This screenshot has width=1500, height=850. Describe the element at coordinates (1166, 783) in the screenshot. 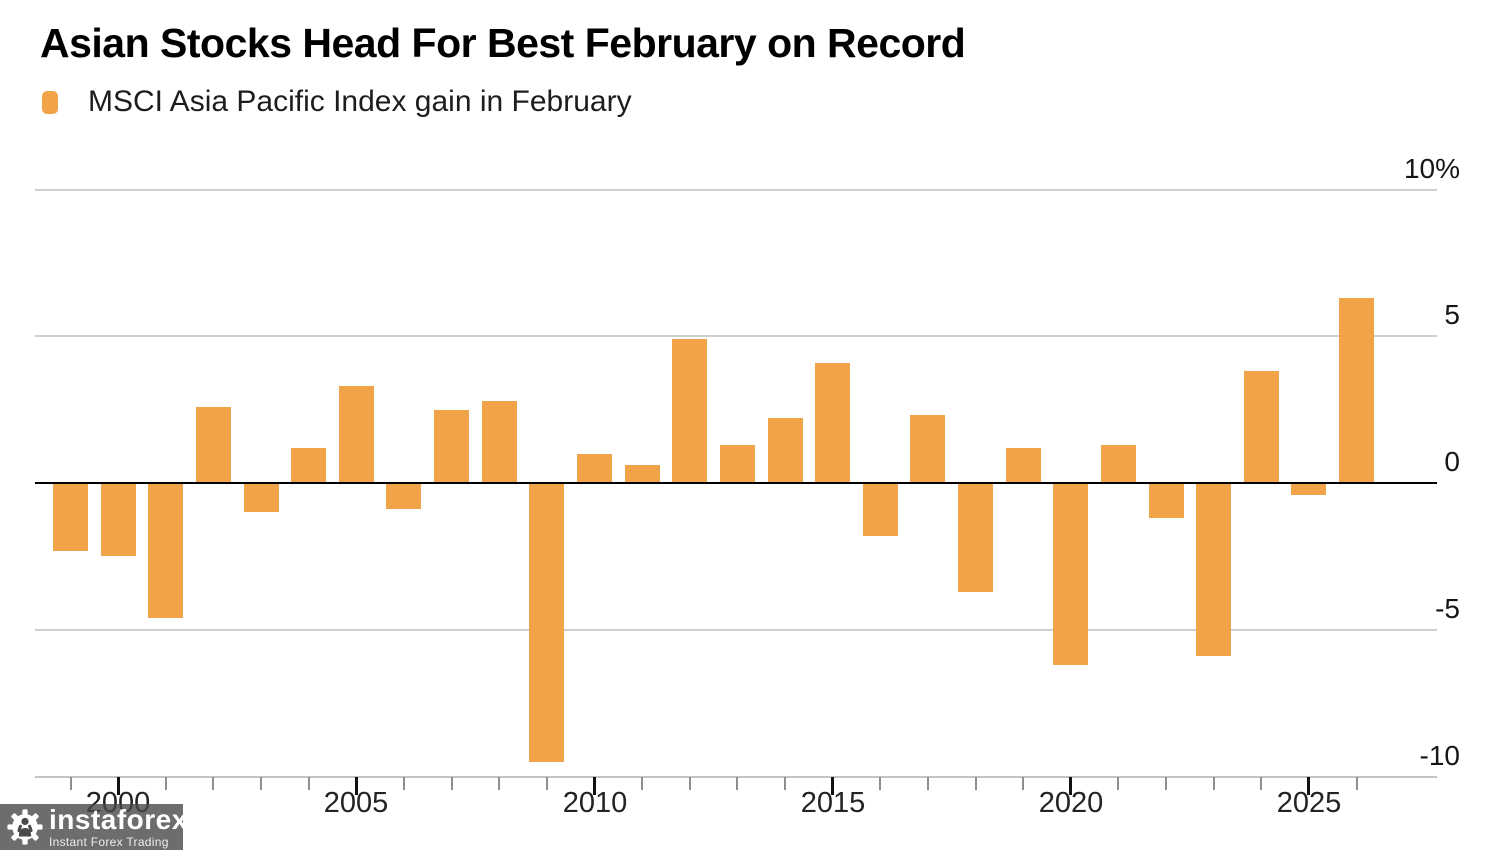

I see `axis-tick-2022` at that location.